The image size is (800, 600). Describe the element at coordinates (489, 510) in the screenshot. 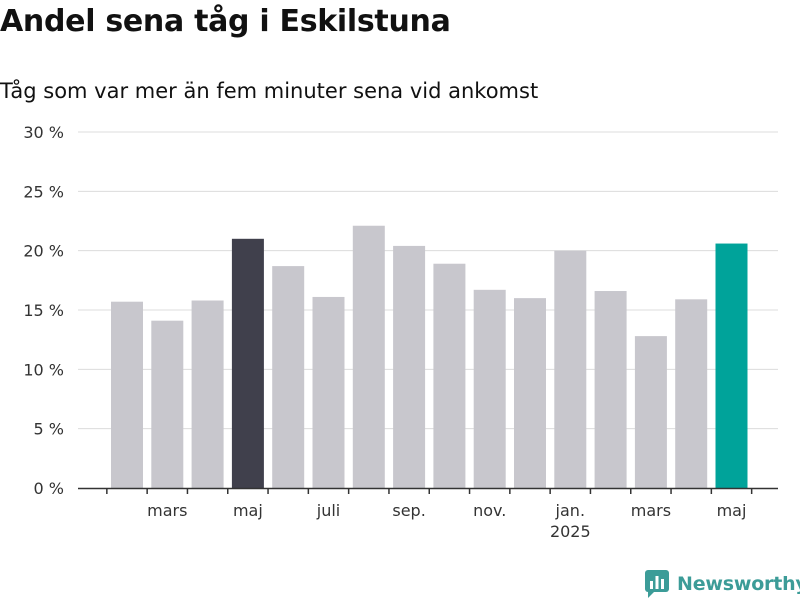

I see `x-tick-label: nov.` at that location.